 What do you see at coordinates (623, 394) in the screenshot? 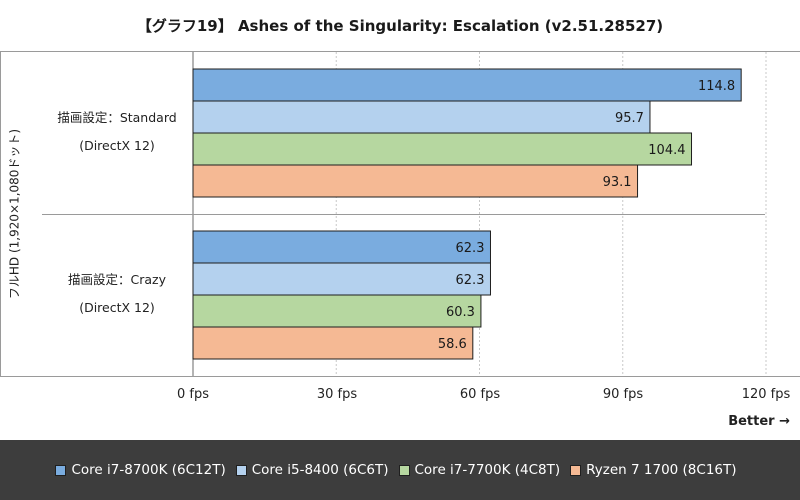
I see `x-tick-90: 90 fps` at bounding box center [623, 394].